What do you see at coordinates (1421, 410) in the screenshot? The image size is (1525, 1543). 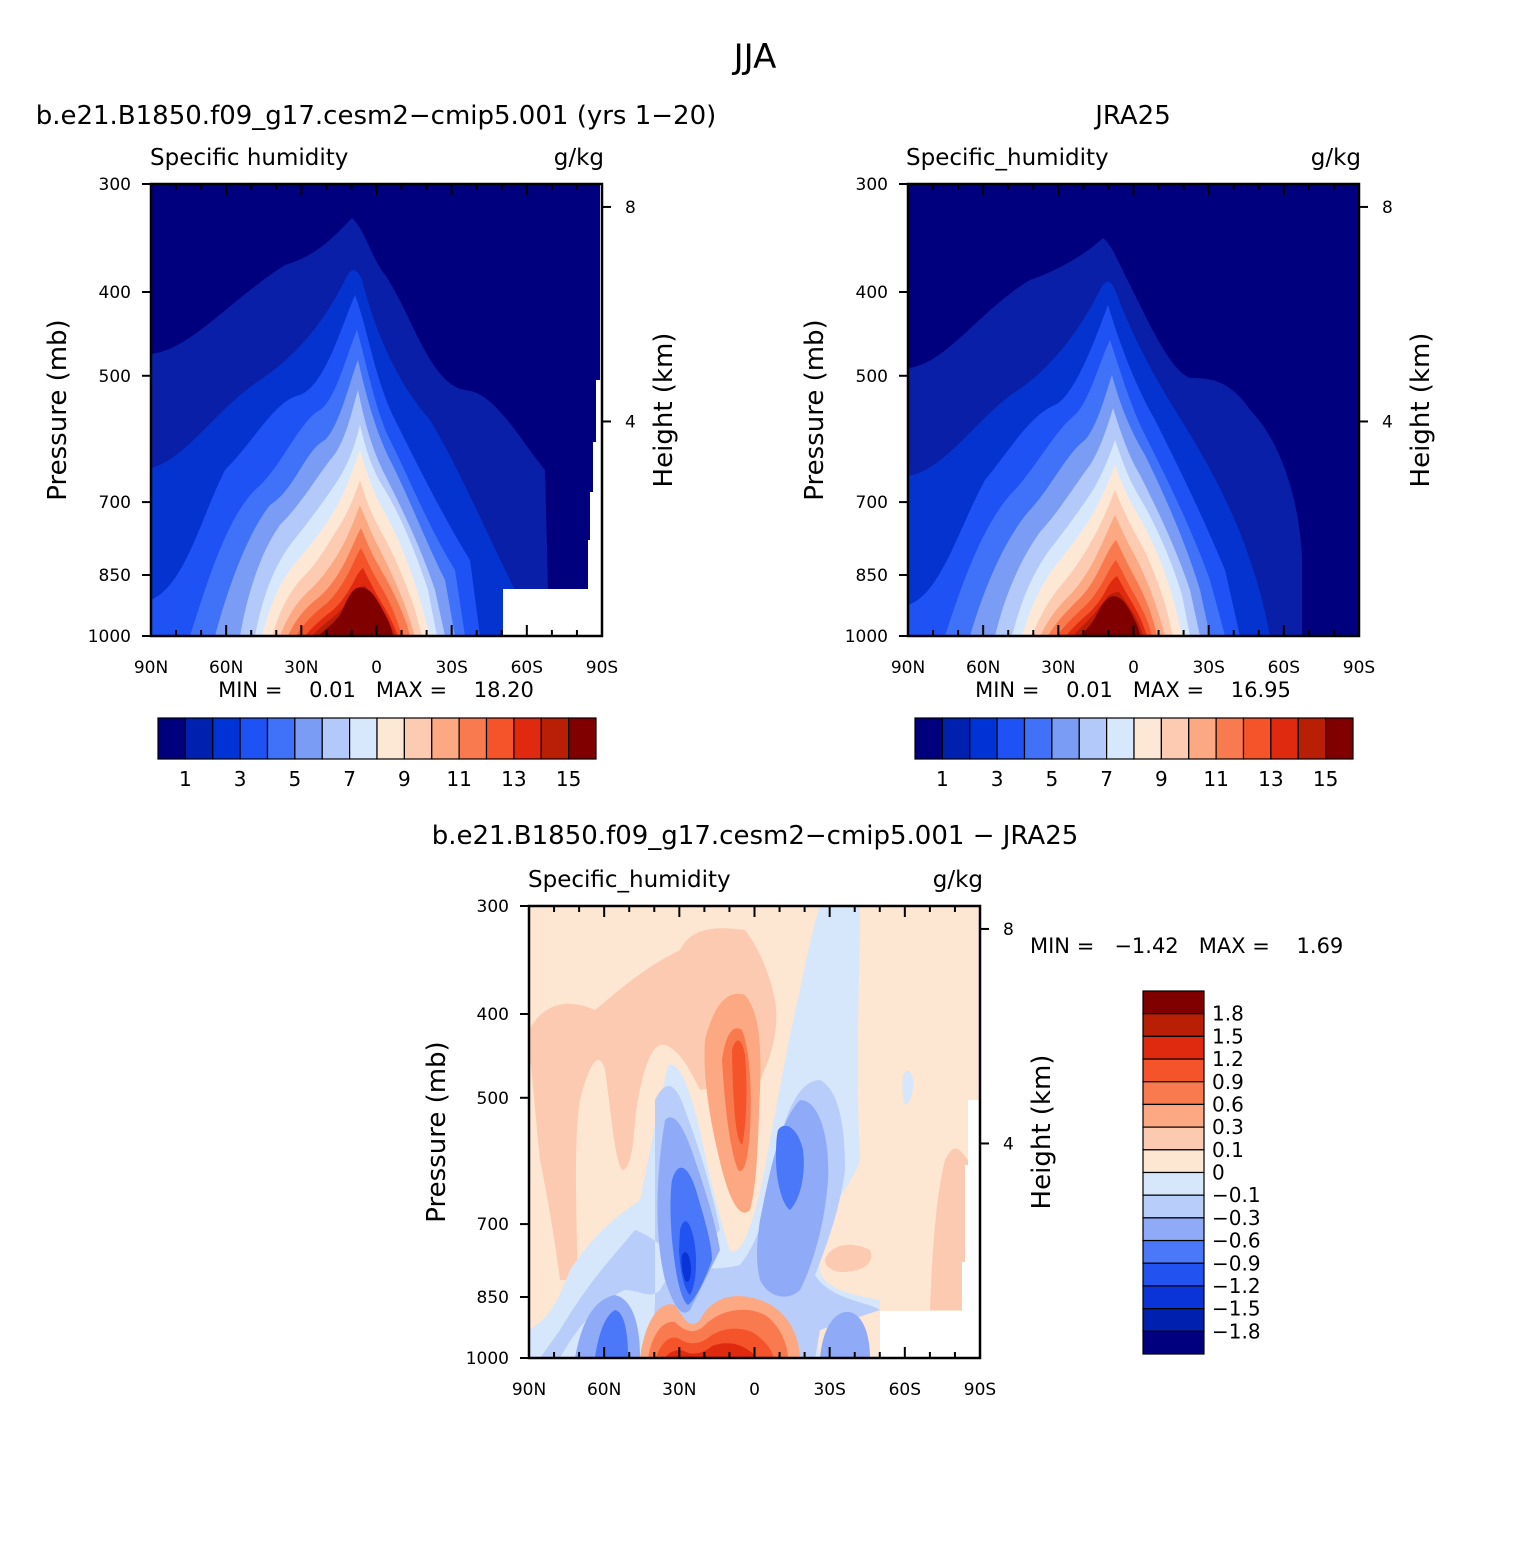 I see `panel-obs-ylabel-right: Height (km)` at bounding box center [1421, 410].